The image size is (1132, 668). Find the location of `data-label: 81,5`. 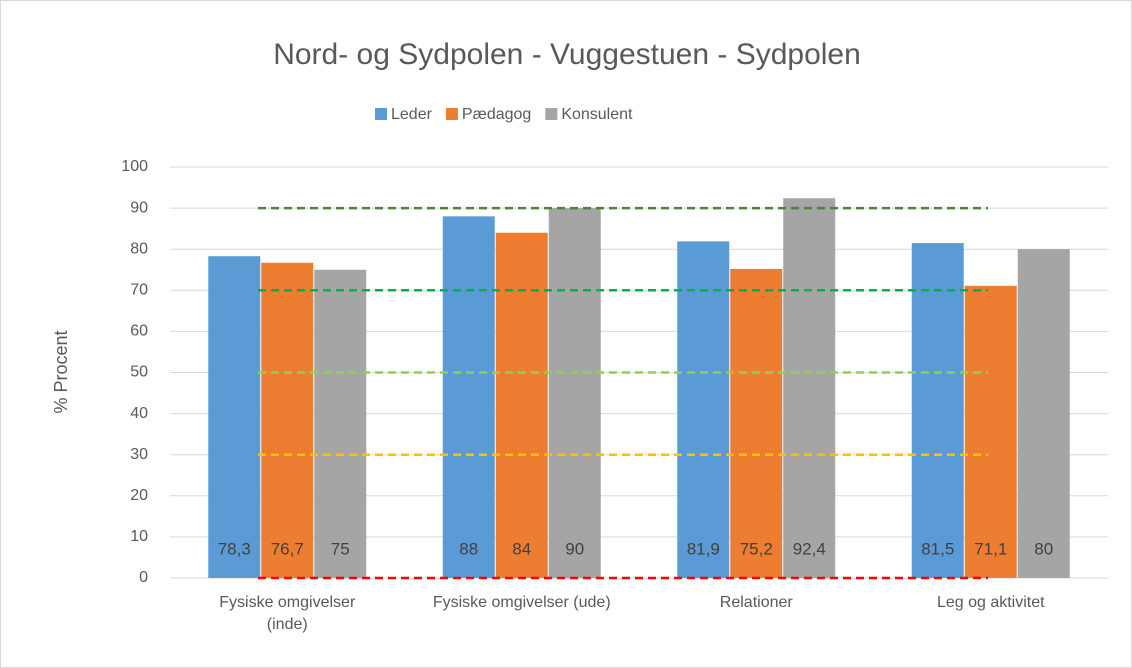

data-label: 81,5 is located at coordinates (937, 548).